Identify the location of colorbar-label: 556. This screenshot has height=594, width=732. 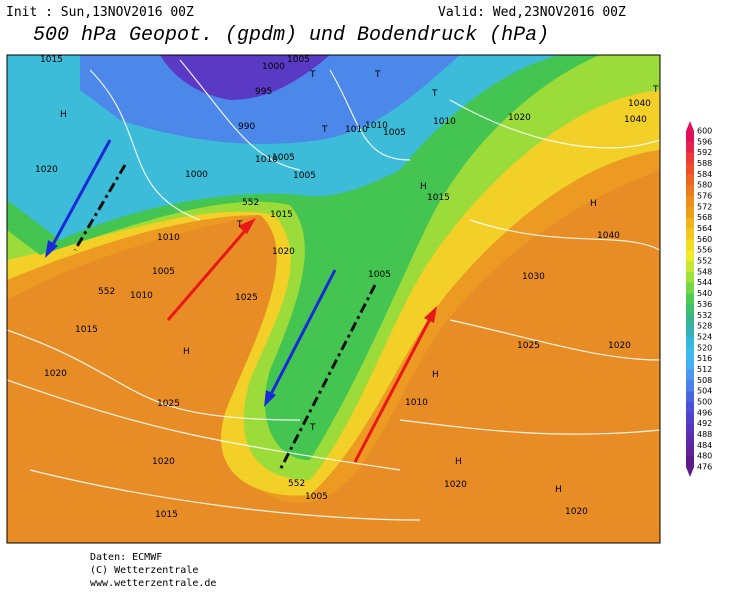
(704, 250).